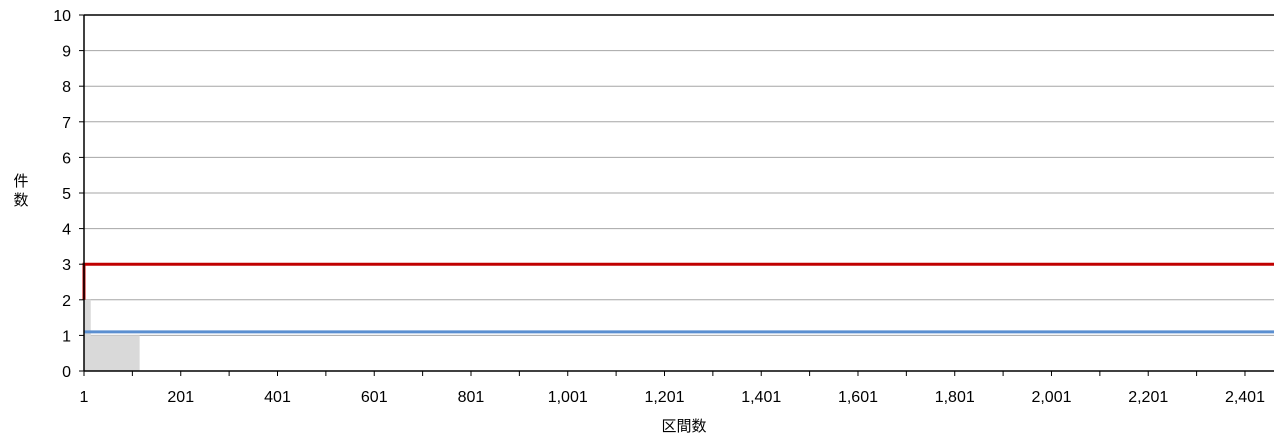 The height and width of the screenshot is (437, 1274). What do you see at coordinates (66, 194) in the screenshot?
I see `y-tick-label: 5` at bounding box center [66, 194].